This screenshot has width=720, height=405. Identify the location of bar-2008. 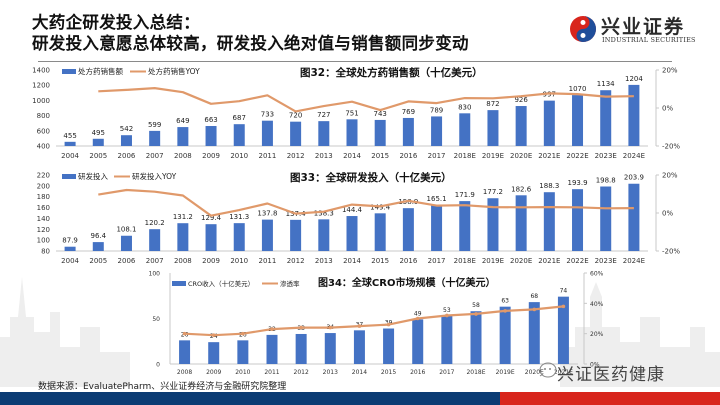
(183, 136).